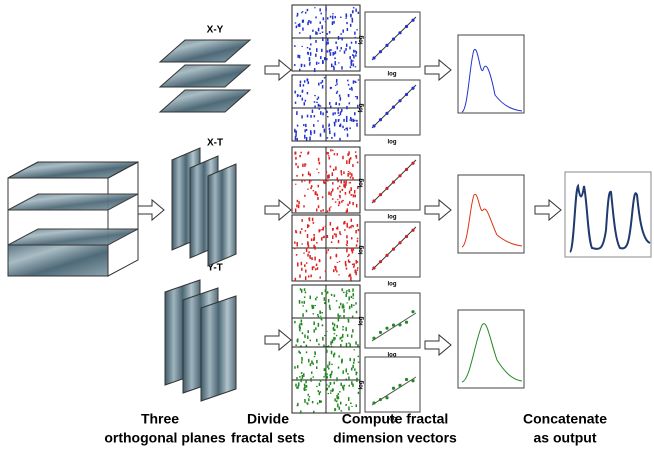  I want to click on axis-label: log, so click(362, 320).